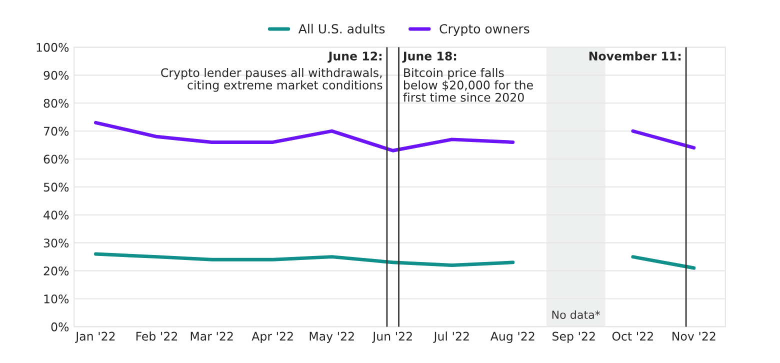  Describe the element at coordinates (451, 337) in the screenshot. I see `x-tick-label: Jul '22` at that location.